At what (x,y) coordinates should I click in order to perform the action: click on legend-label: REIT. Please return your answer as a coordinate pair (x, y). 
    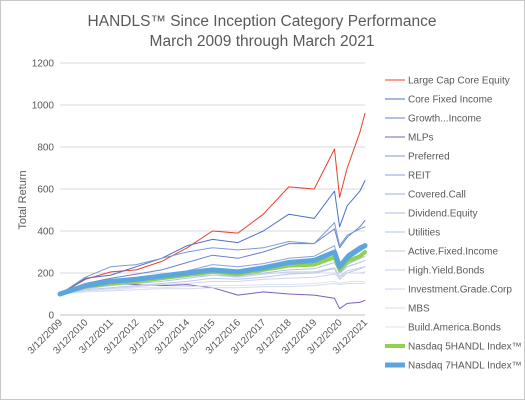
    Looking at the image, I should click on (419, 176).